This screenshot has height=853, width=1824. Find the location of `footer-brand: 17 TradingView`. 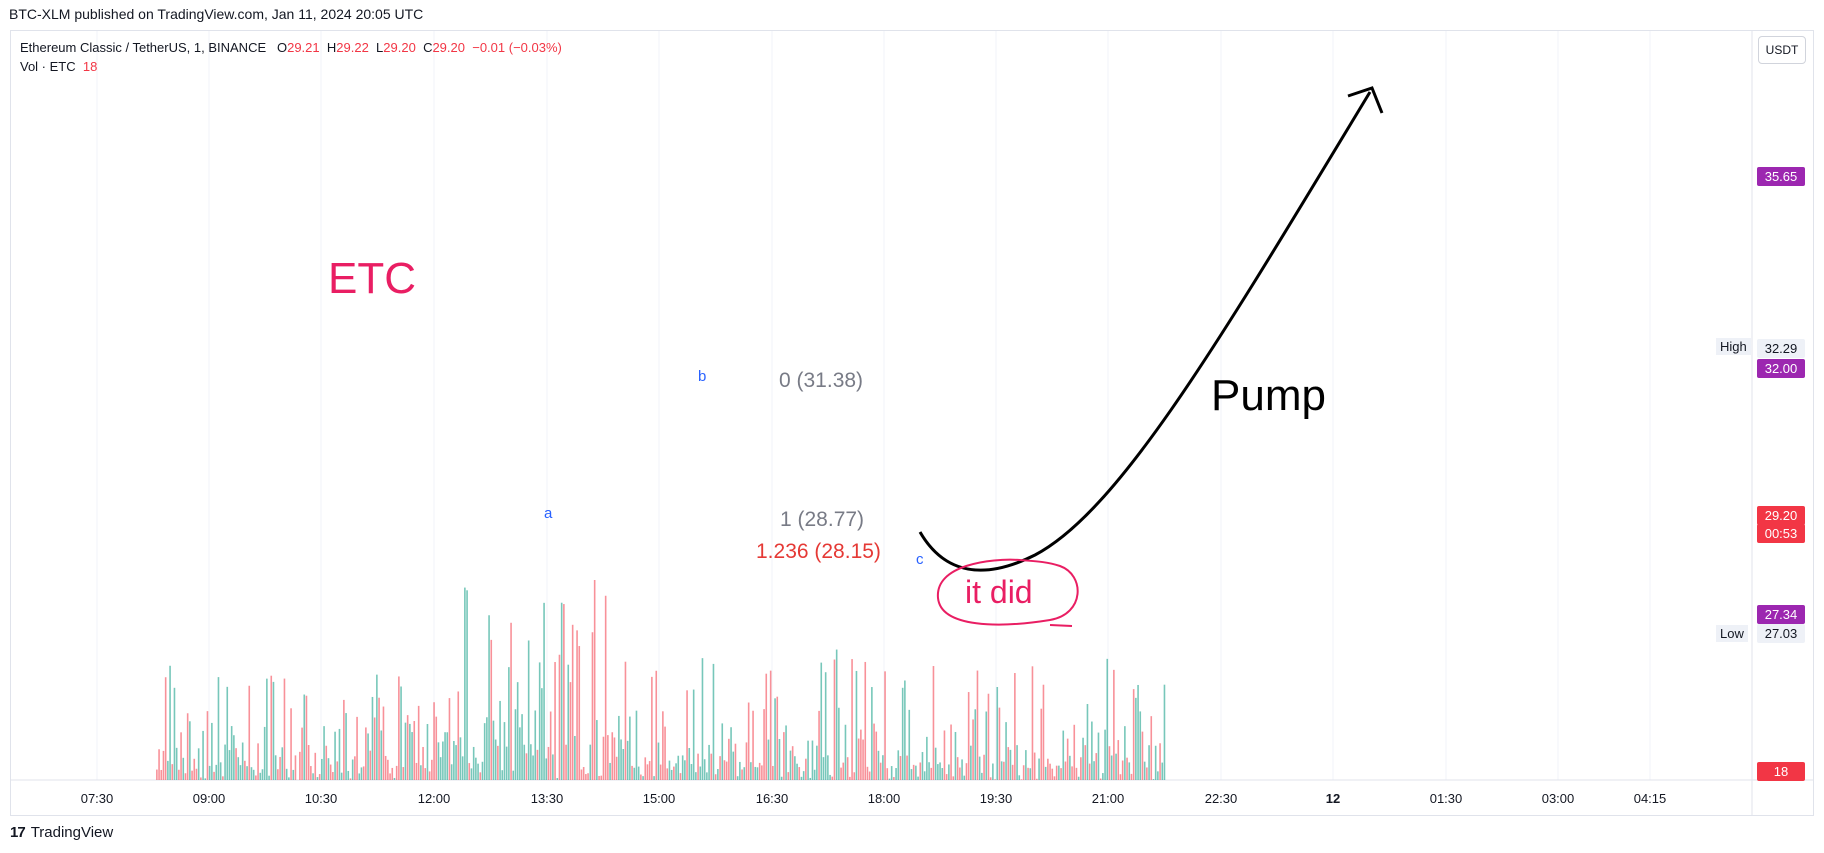

footer-brand: 17 TradingView is located at coordinates (61, 832).